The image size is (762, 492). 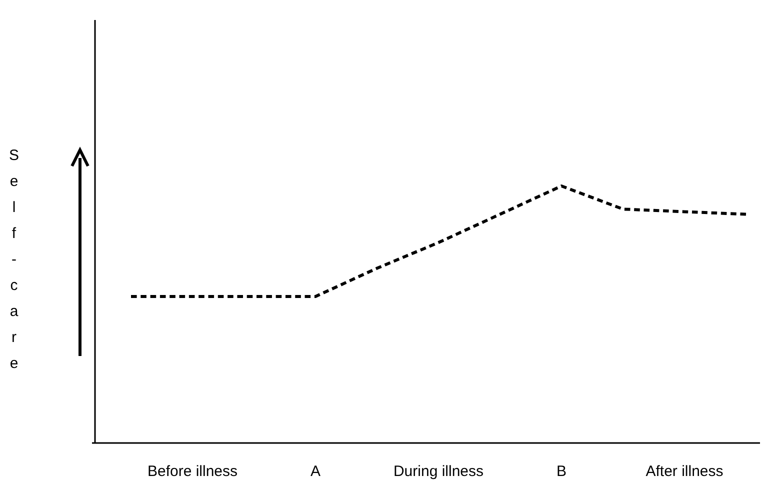 I want to click on x-tick-label: B, so click(x=561, y=471).